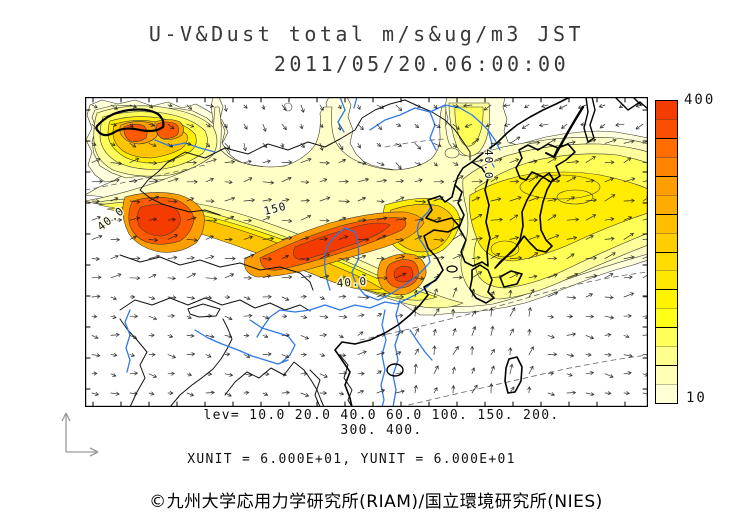 This screenshot has width=752, height=532. What do you see at coordinates (700, 100) in the screenshot?
I see `colorbar-max-label: 400` at bounding box center [700, 100].